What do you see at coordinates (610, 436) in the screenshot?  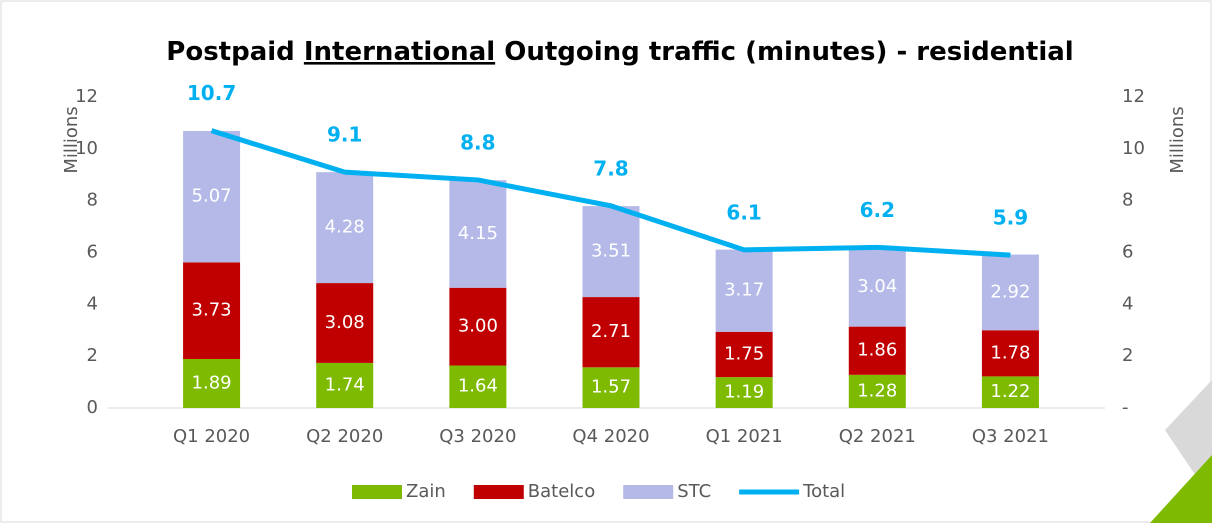 I see `x-tick-label: Q4 2020` at bounding box center [610, 436].